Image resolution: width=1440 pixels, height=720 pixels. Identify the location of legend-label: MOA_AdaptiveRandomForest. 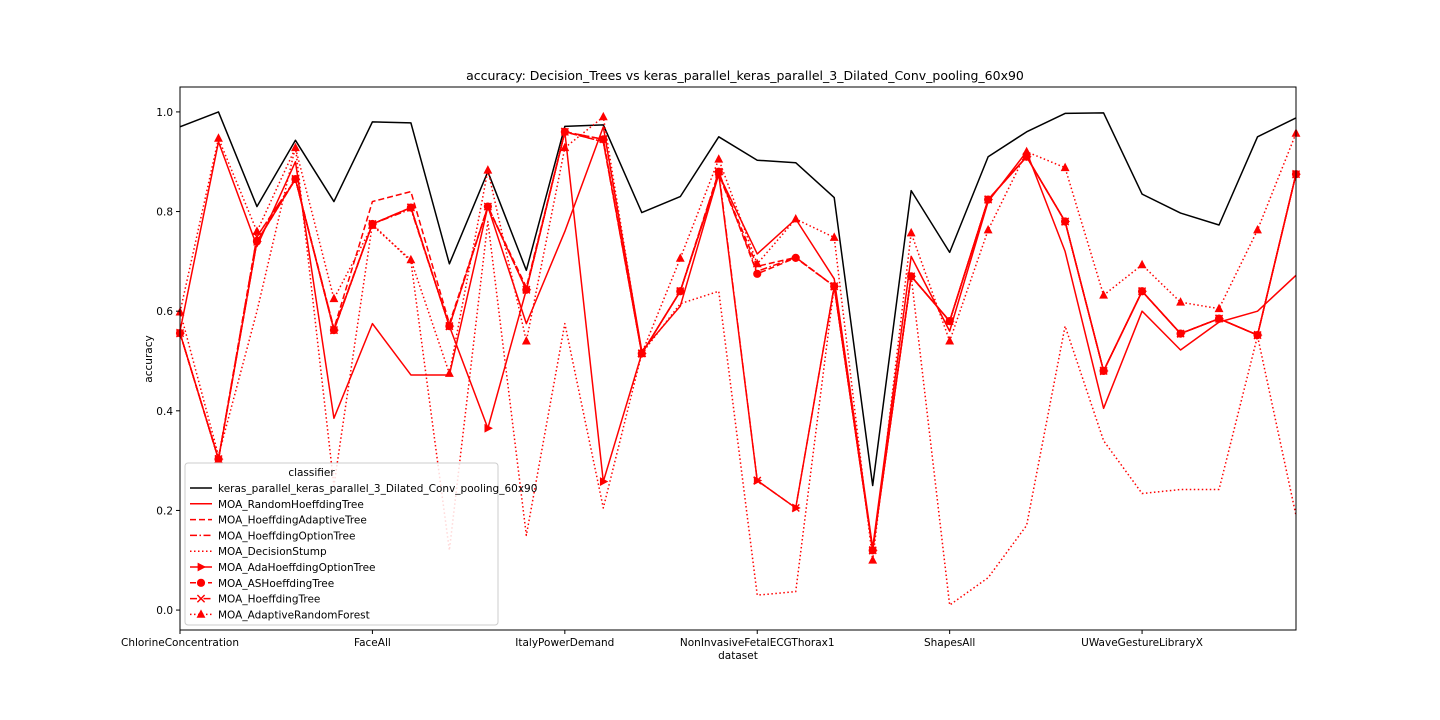
(294, 615).